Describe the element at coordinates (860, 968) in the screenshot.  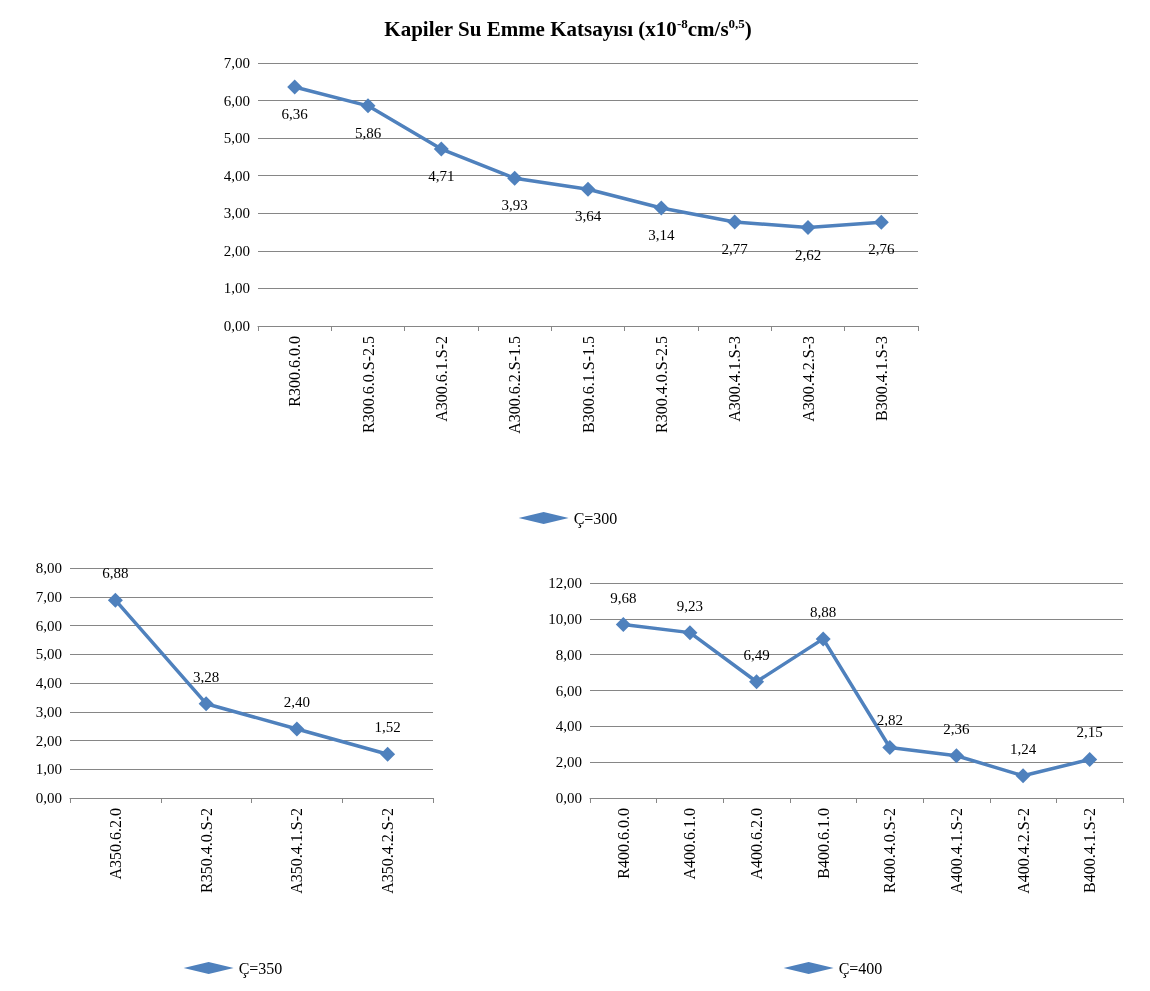
I see `legend-label: Ç=400` at that location.